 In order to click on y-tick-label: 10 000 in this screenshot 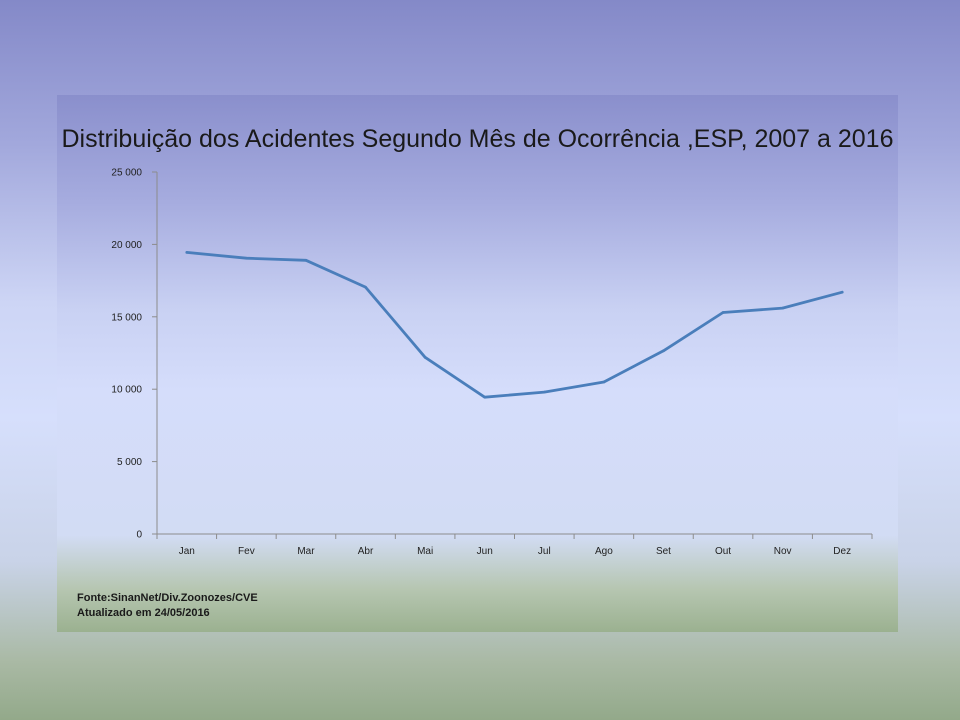, I will do `click(126, 390)`.